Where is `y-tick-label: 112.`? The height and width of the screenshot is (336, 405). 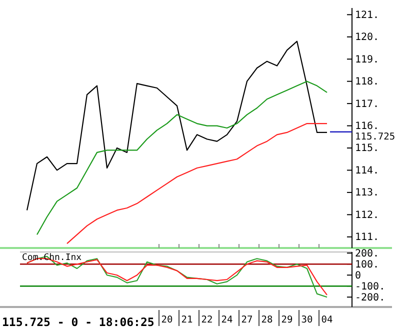 y-tick-label: 112. is located at coordinates (367, 215).